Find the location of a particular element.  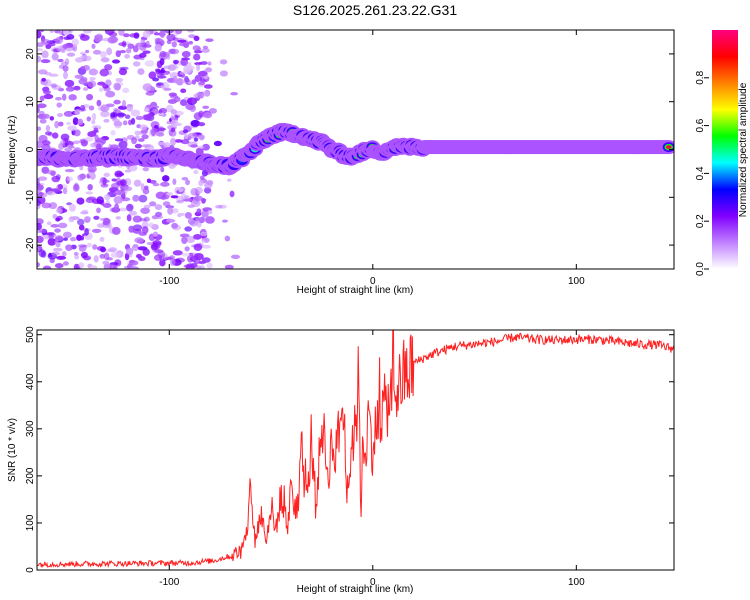

colorbar-tick-label: 0.2 is located at coordinates (700, 221).